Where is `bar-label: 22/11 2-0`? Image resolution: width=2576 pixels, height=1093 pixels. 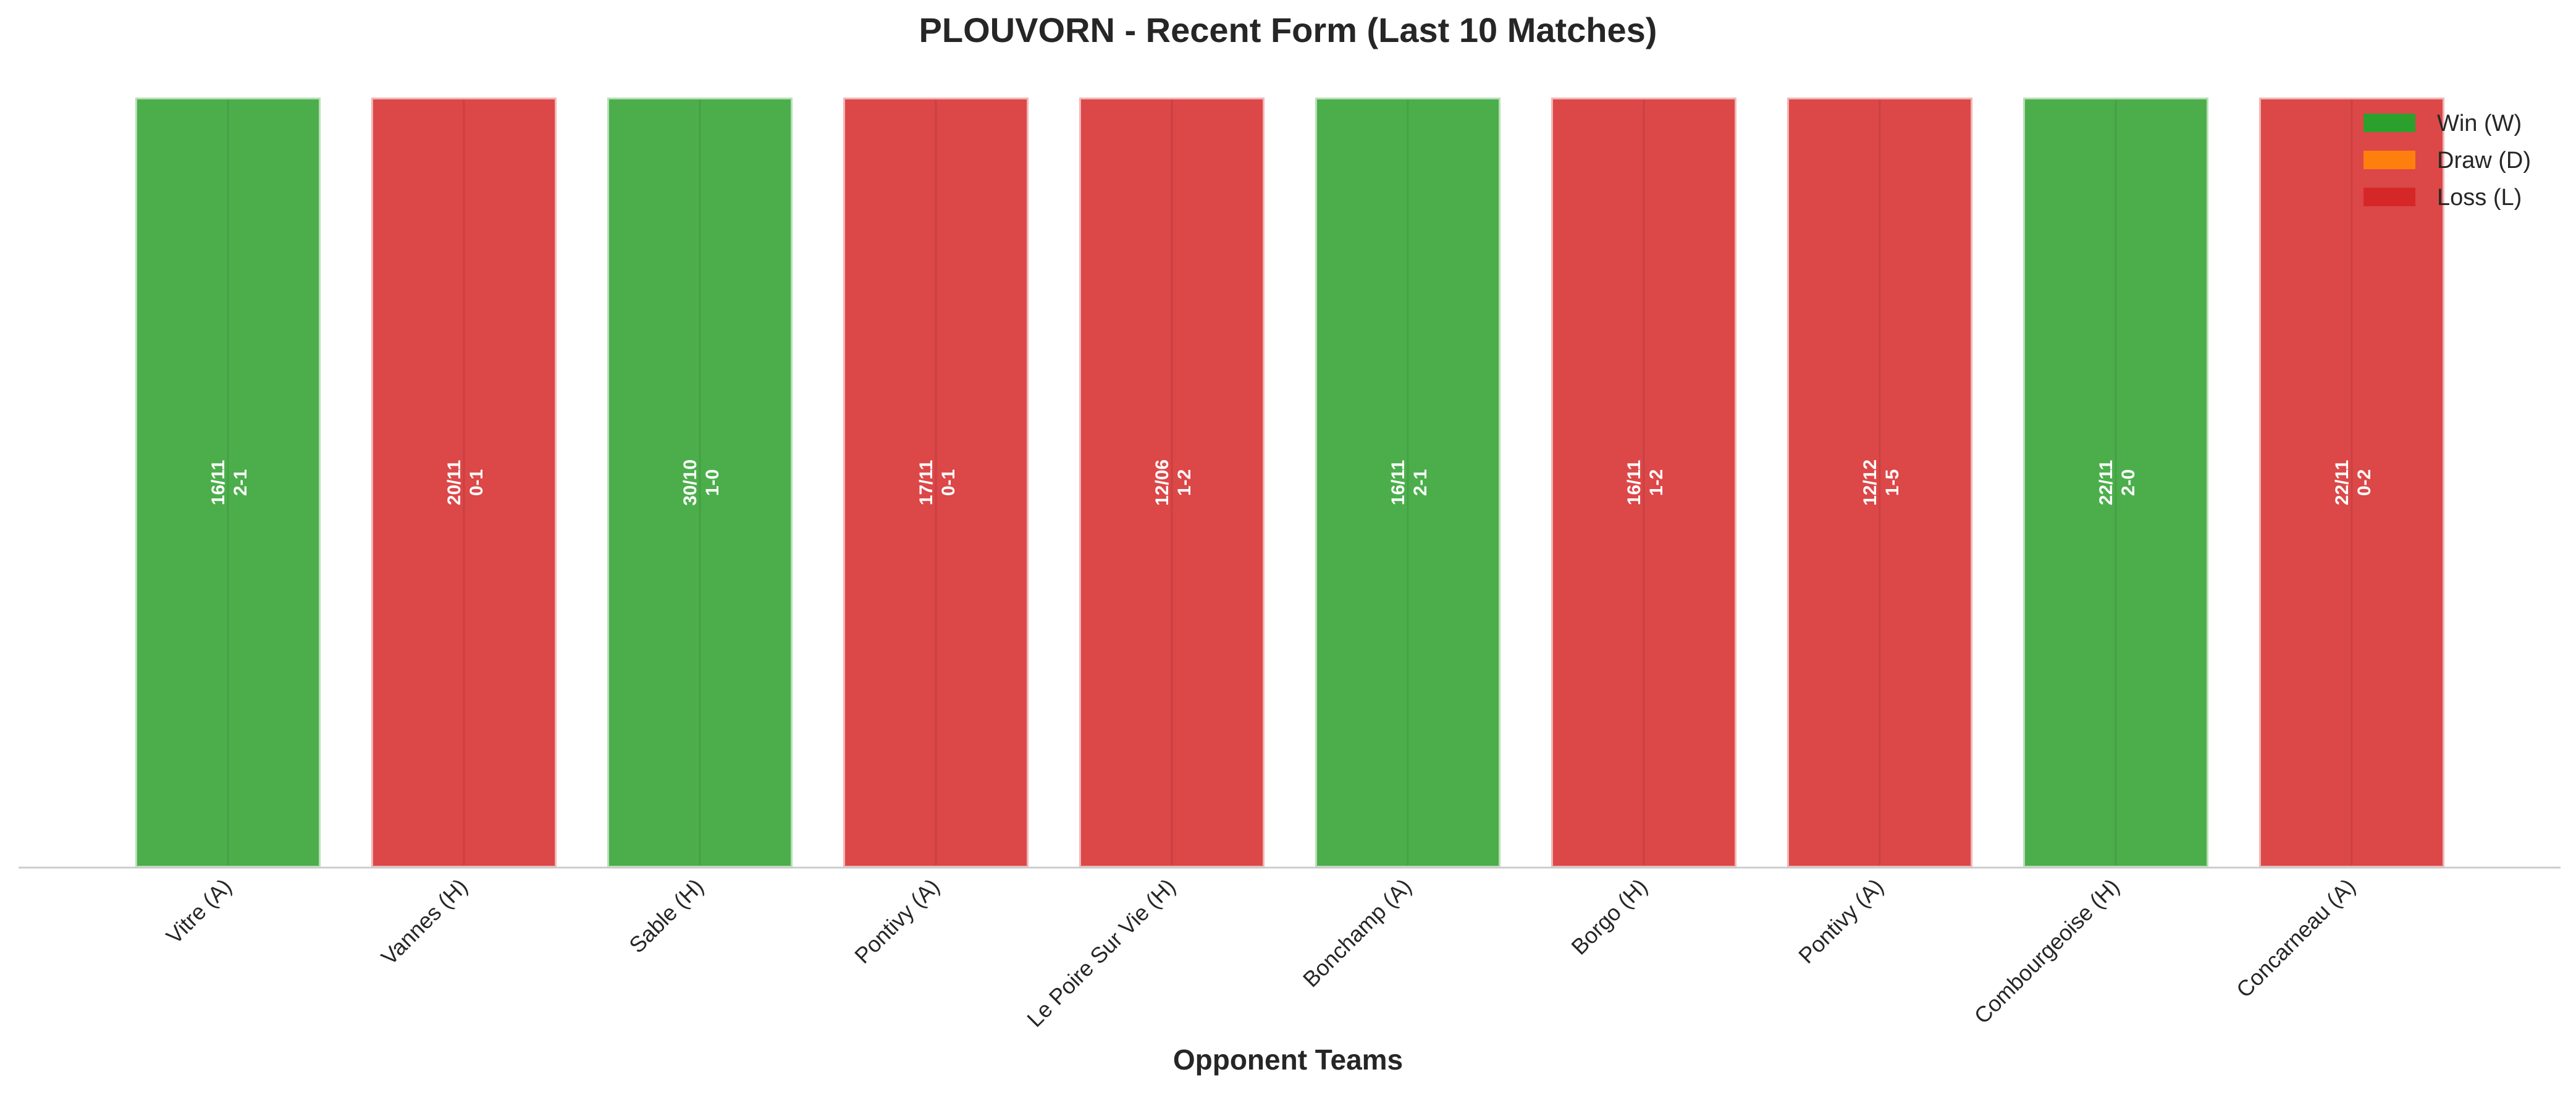 bar-label: 22/11 2-0 is located at coordinates (2117, 482).